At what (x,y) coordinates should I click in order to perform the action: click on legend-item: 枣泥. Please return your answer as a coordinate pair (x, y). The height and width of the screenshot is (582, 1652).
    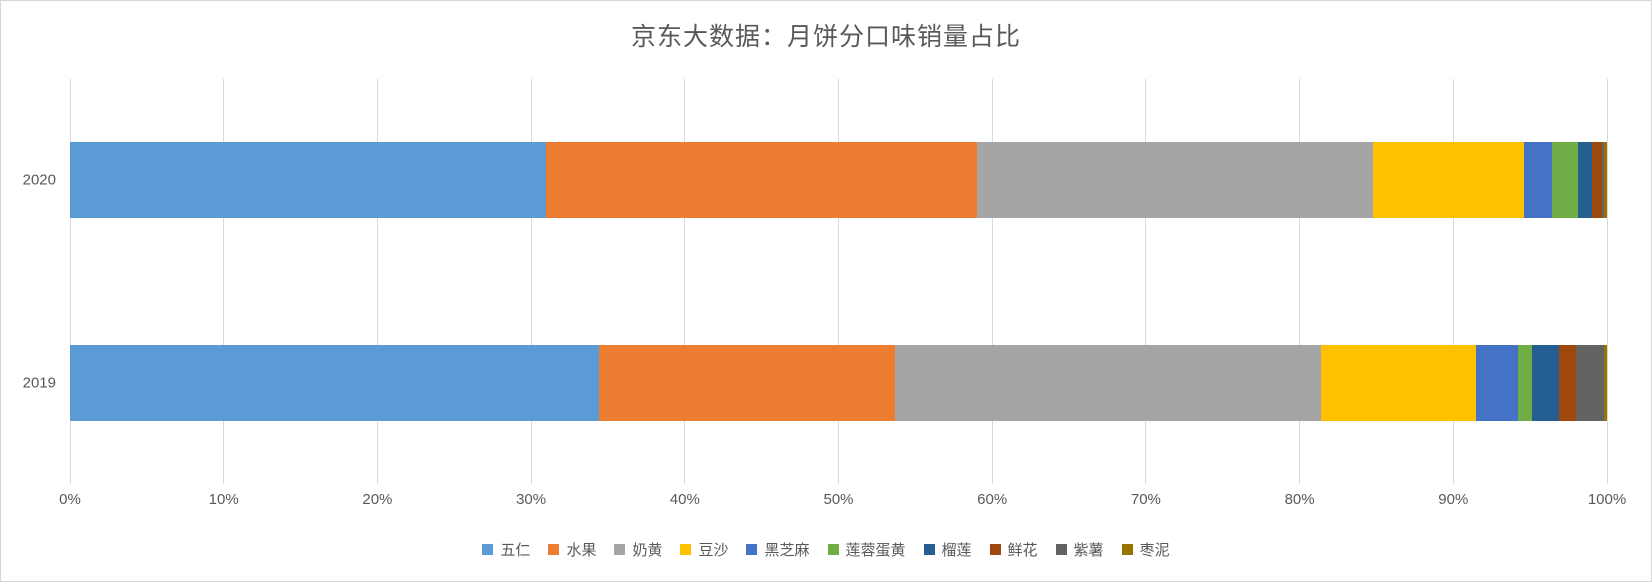
    Looking at the image, I should click on (1145, 549).